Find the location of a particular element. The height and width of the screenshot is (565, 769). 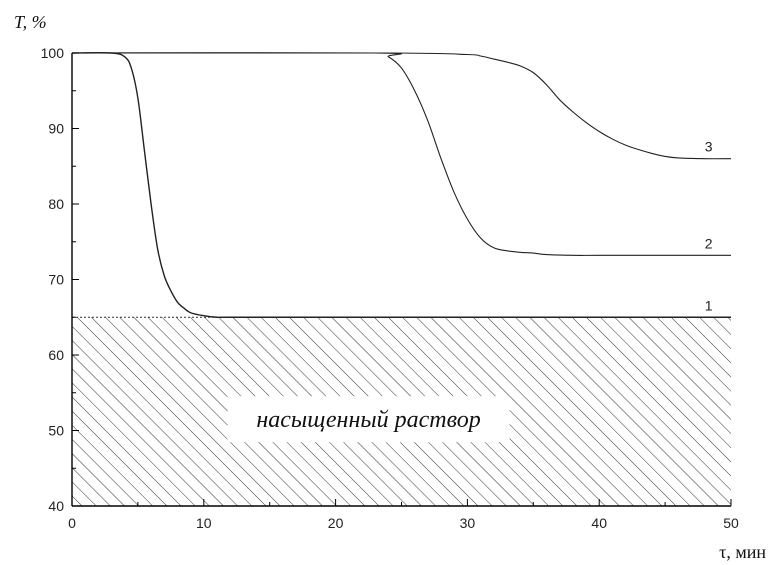

y-axis-title: T, % is located at coordinates (30, 22).